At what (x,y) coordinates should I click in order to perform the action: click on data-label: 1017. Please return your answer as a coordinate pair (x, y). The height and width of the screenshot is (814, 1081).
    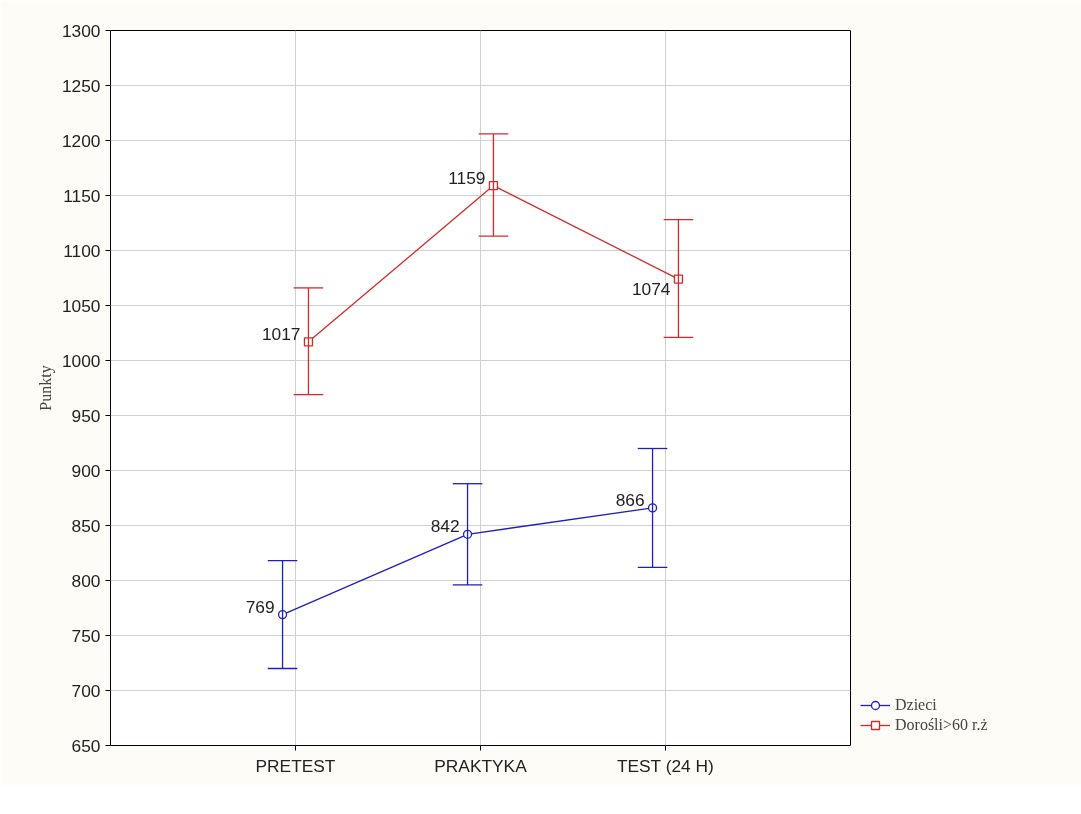
    Looking at the image, I should click on (281, 333).